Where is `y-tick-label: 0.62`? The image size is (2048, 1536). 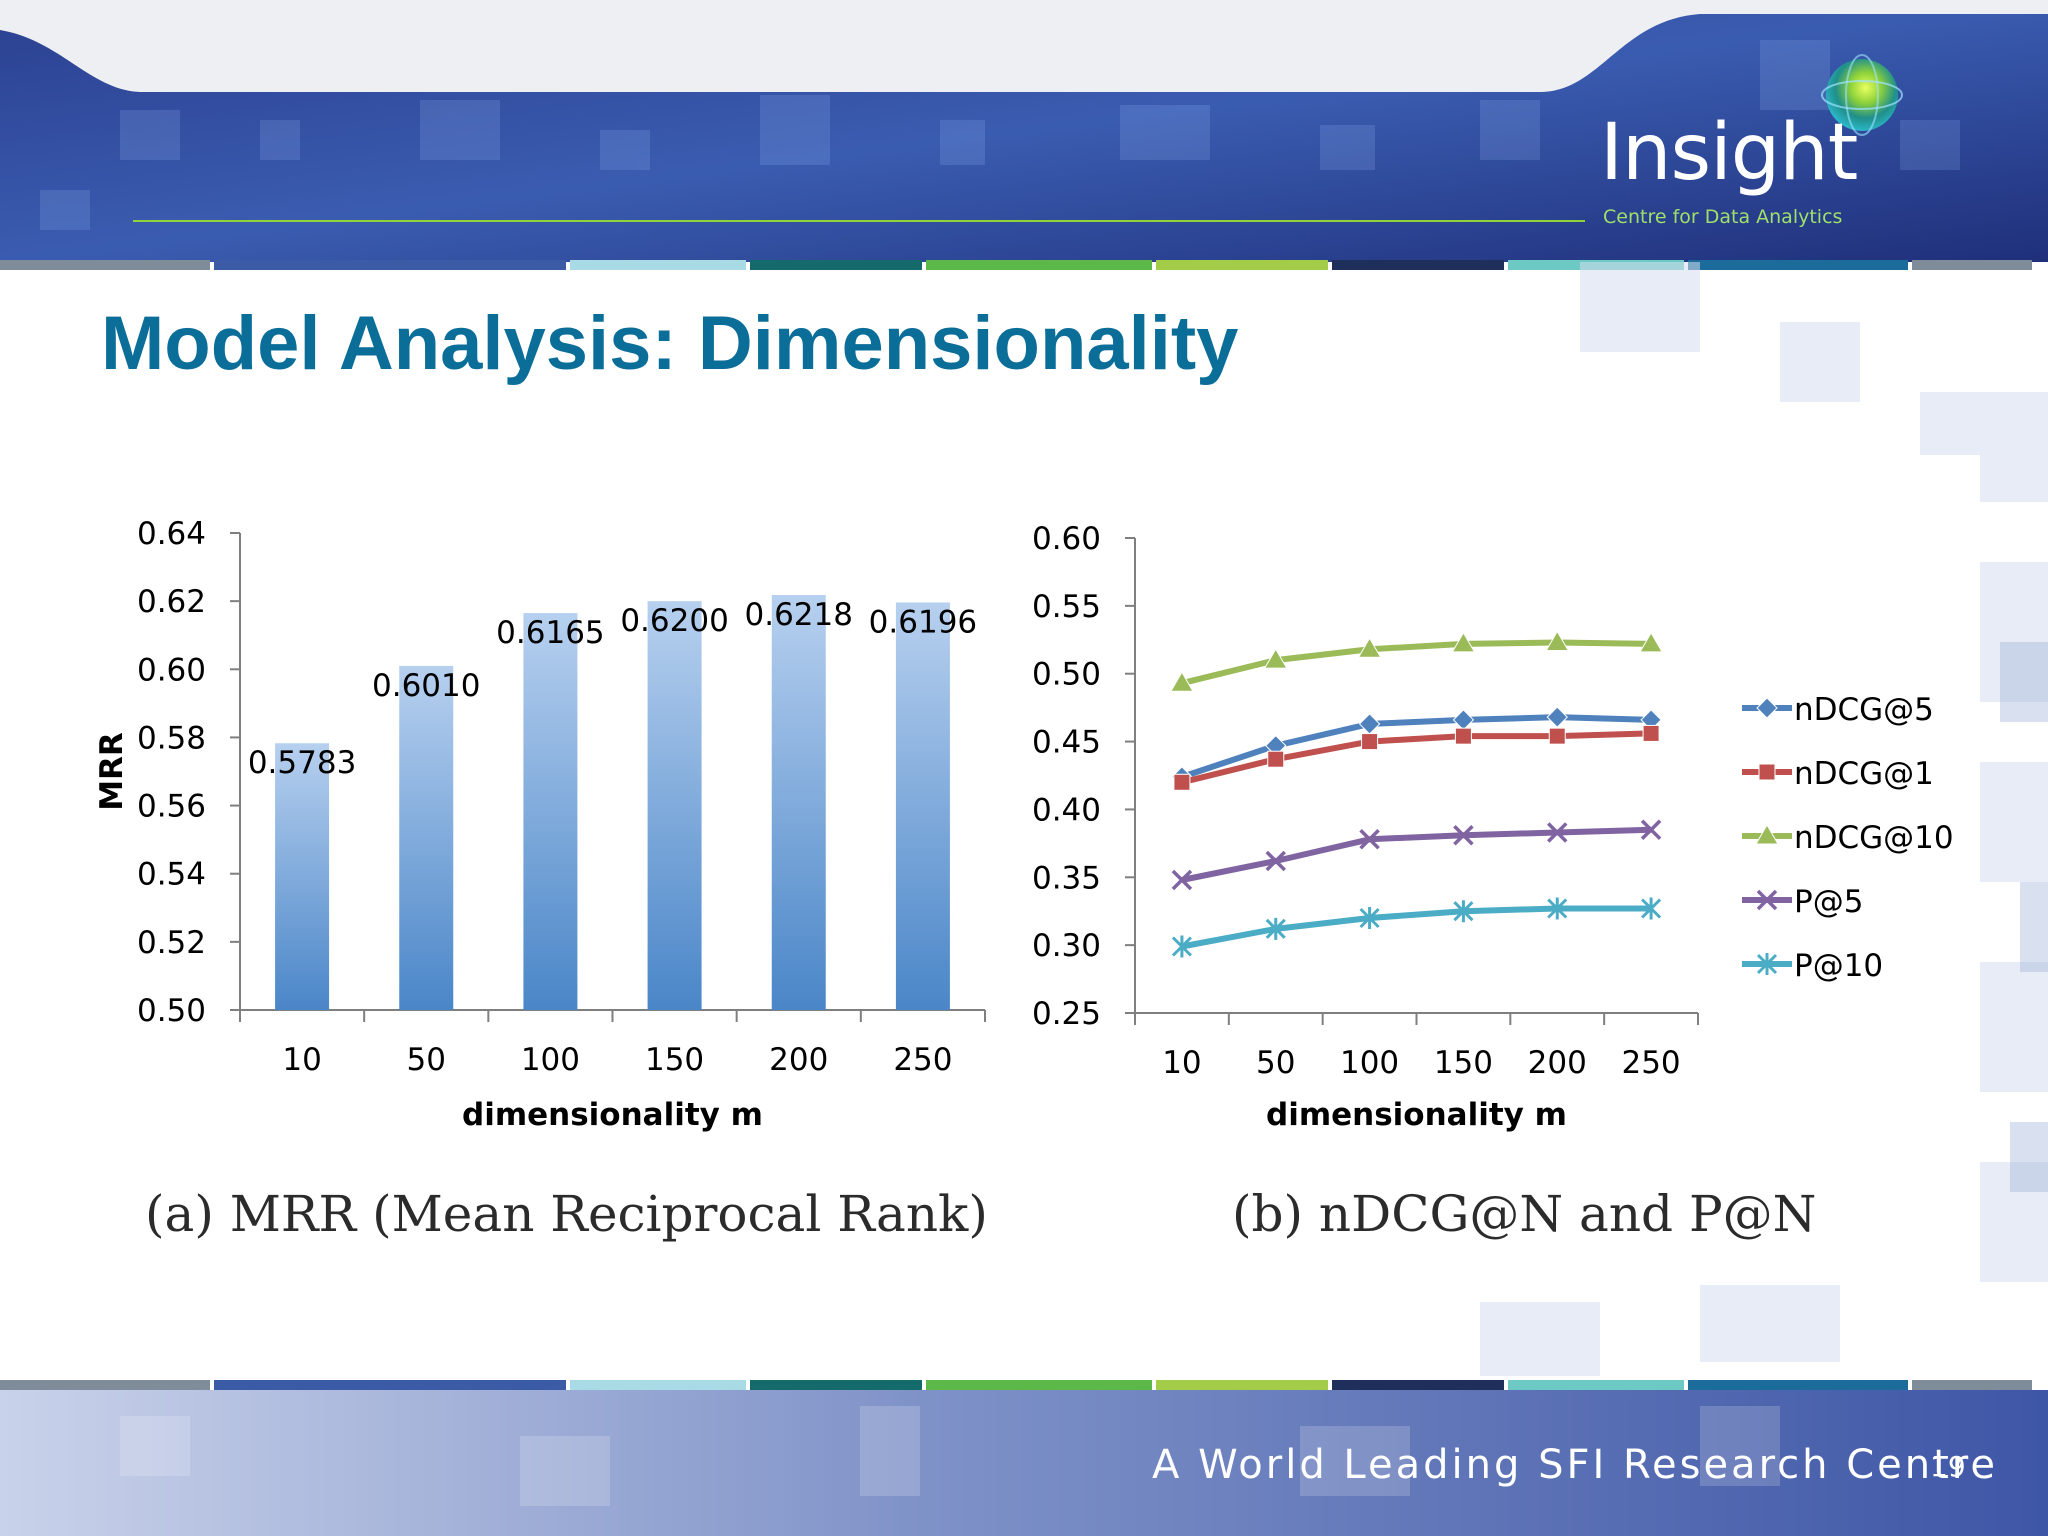 y-tick-label: 0.62 is located at coordinates (171, 602).